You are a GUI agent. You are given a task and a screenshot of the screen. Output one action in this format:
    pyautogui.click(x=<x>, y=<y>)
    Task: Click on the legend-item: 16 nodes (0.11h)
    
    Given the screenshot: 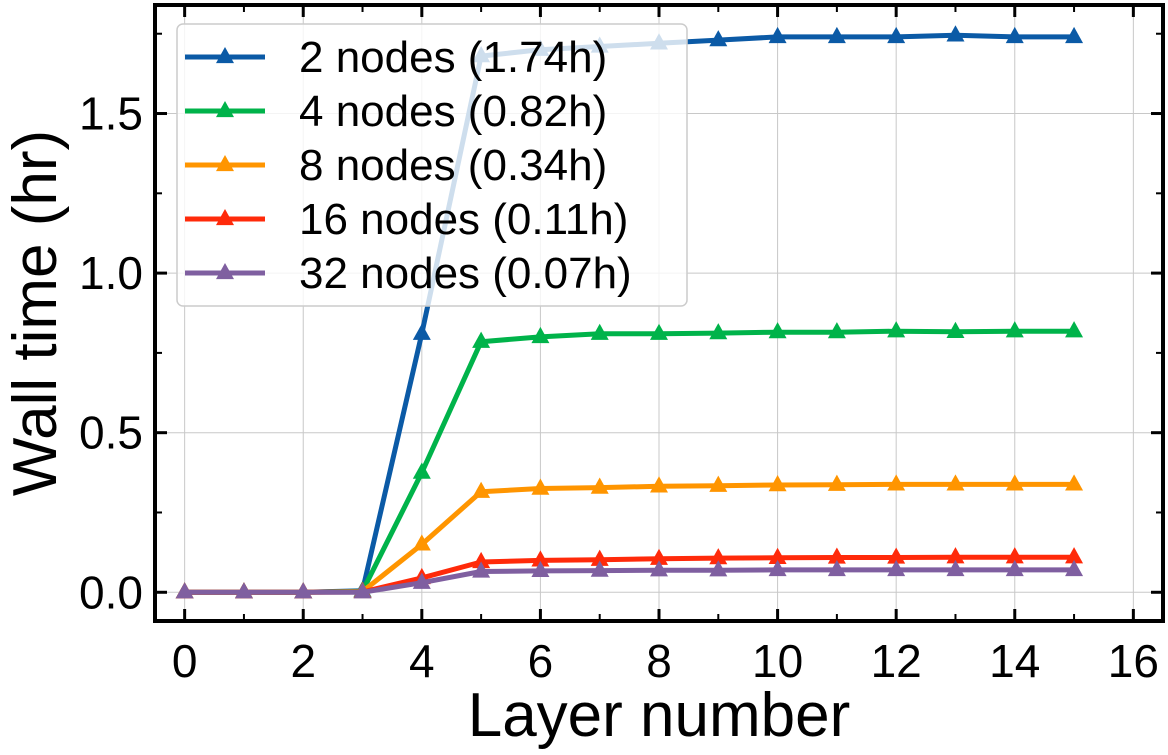 What is the action you would take?
    pyautogui.click(x=406, y=219)
    